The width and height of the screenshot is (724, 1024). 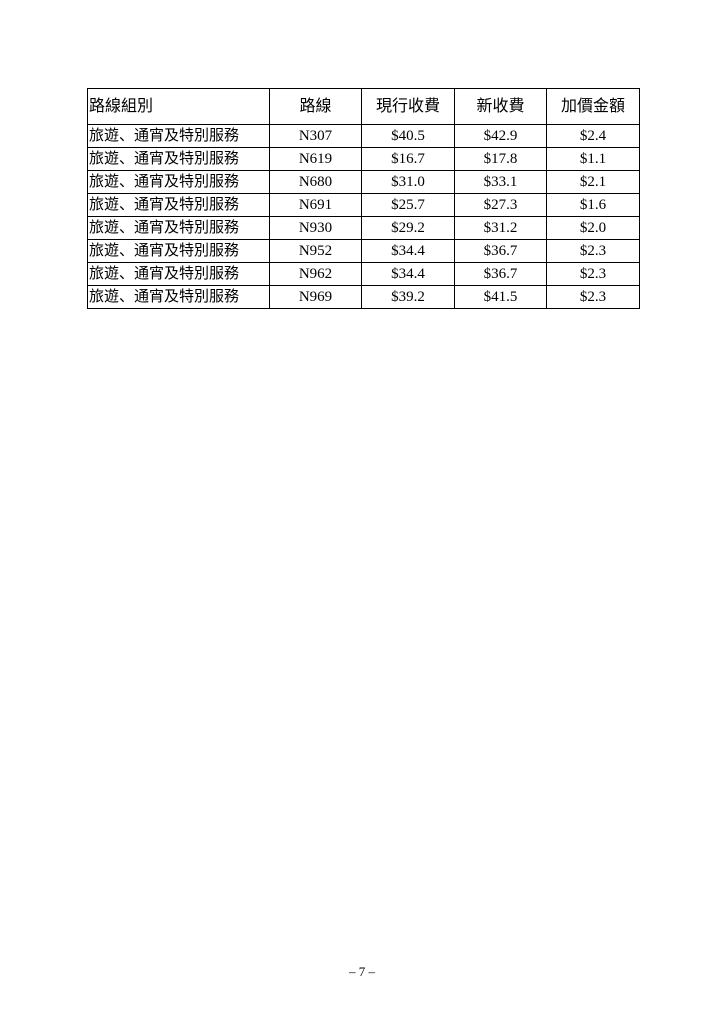 What do you see at coordinates (500, 106) in the screenshot?
I see `column-header: 新收費` at bounding box center [500, 106].